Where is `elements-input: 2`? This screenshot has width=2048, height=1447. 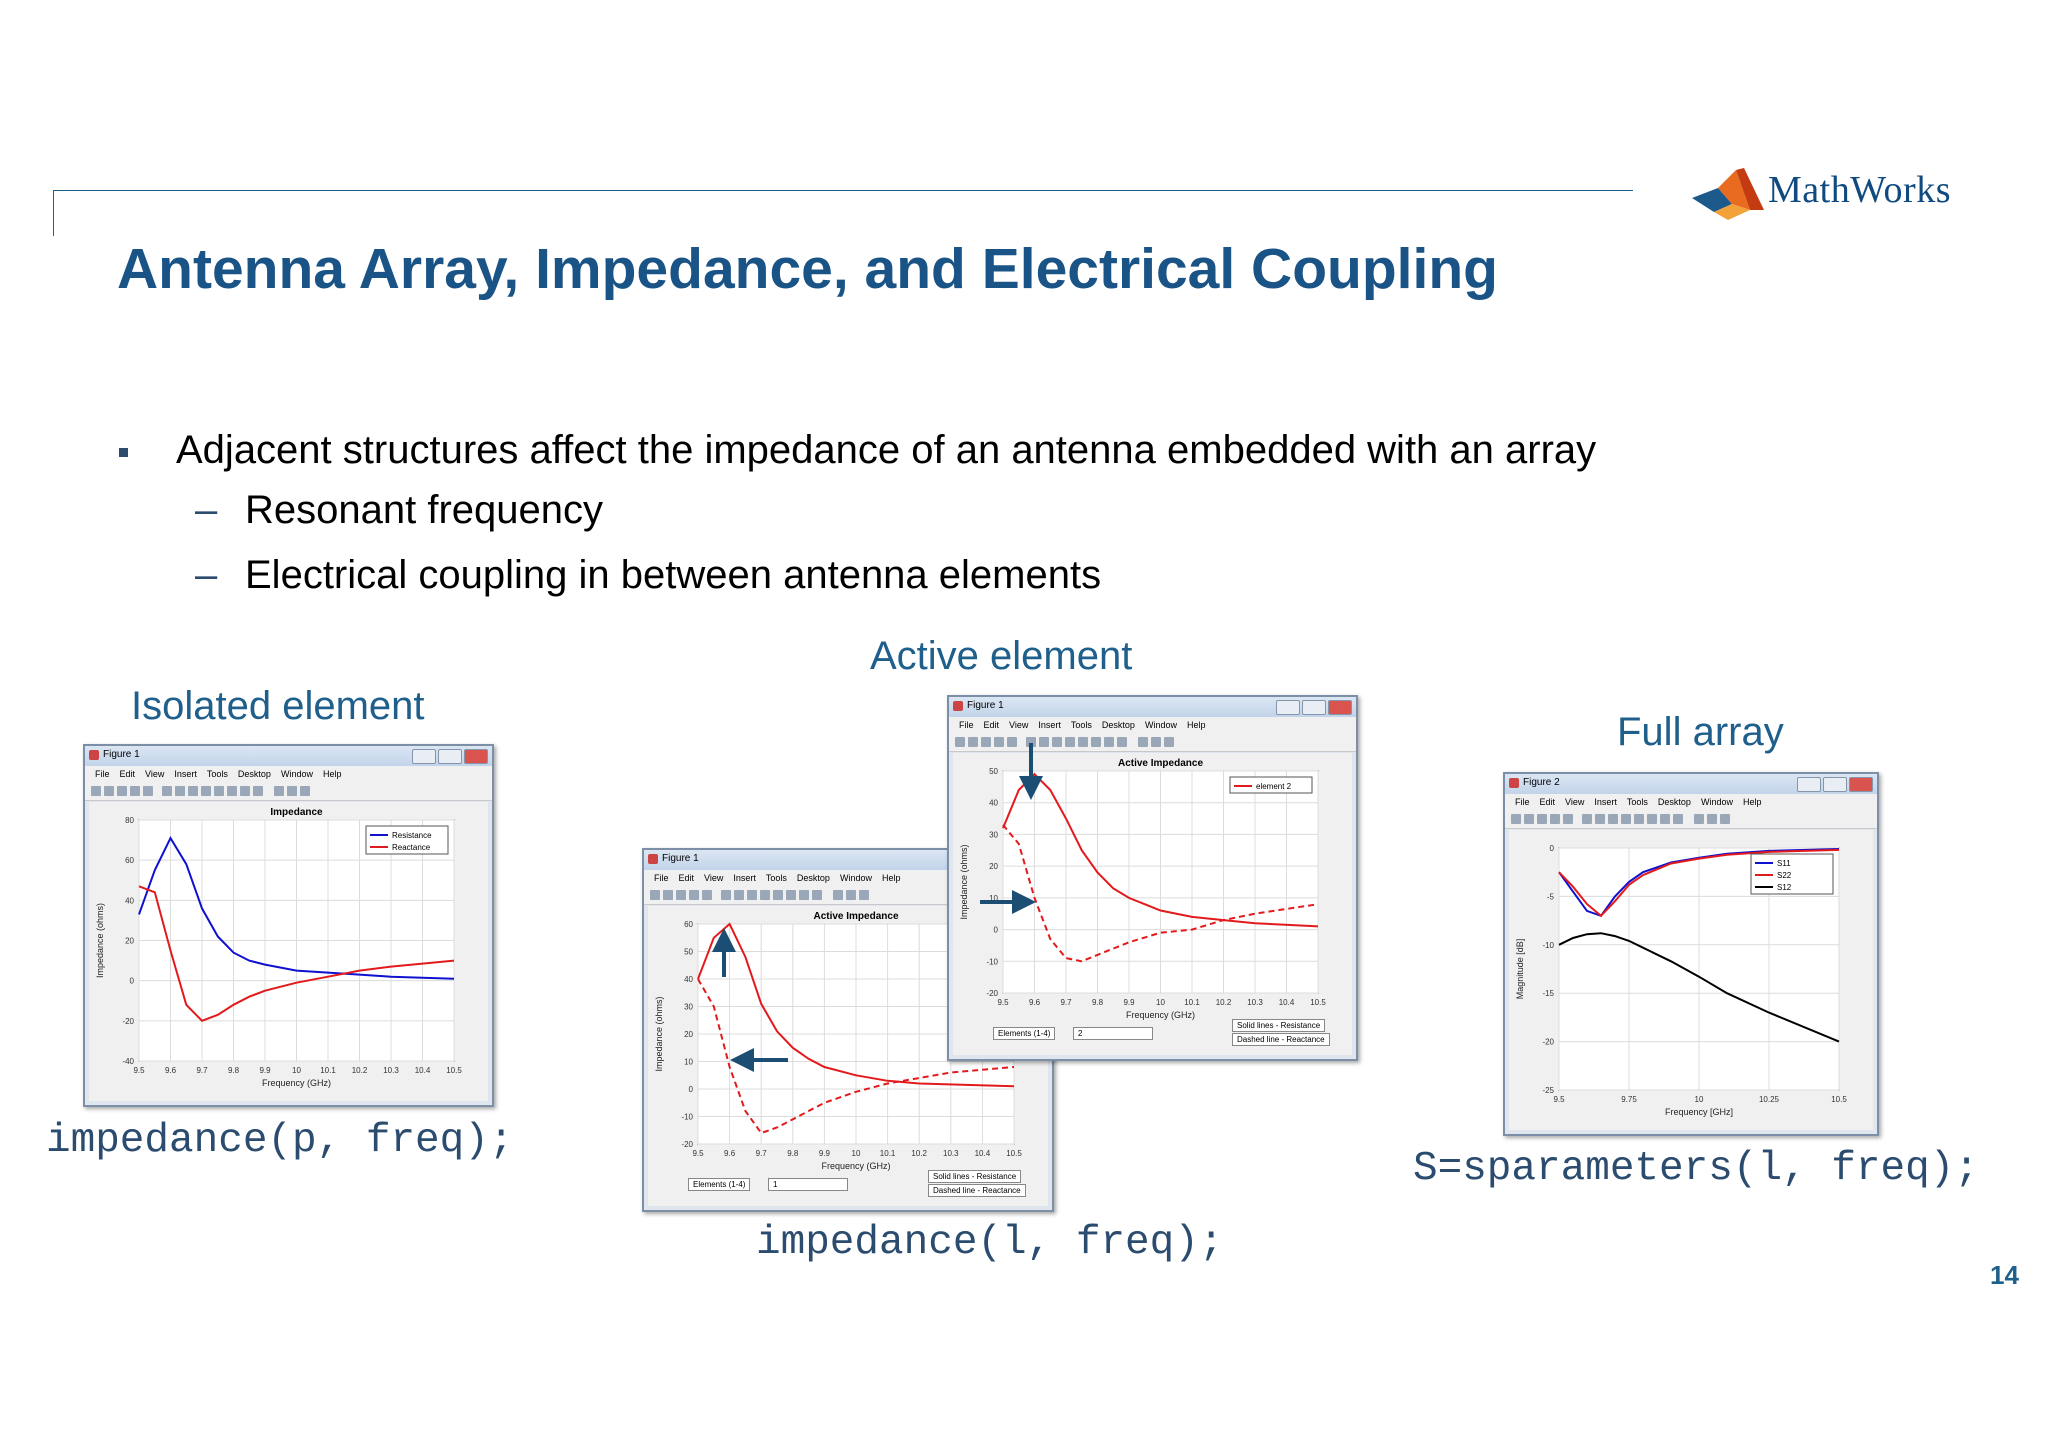 elements-input: 2 is located at coordinates (1113, 1033).